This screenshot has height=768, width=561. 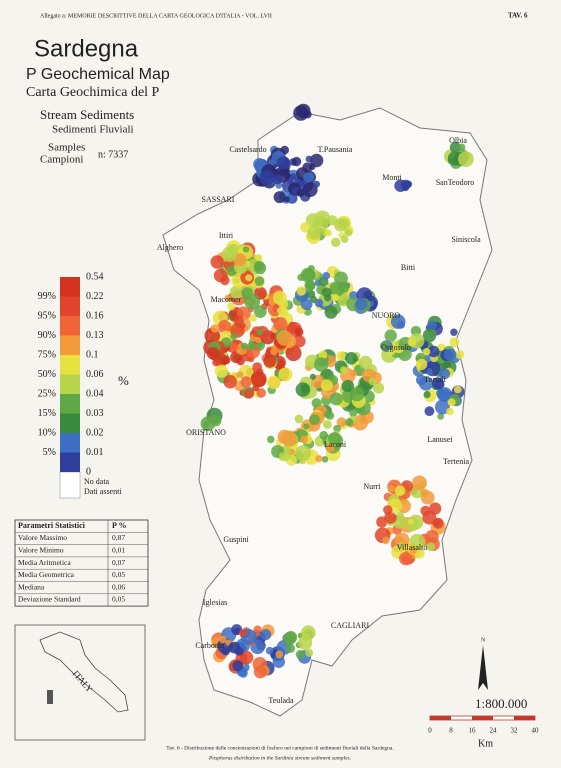 What do you see at coordinates (210, 645) in the screenshot?
I see `place-label: Carbonia` at bounding box center [210, 645].